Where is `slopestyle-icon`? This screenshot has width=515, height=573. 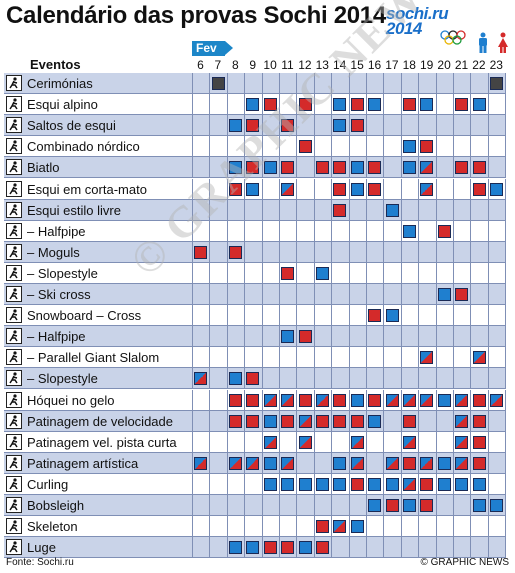
slopestyle-icon is located at coordinates (14, 272).